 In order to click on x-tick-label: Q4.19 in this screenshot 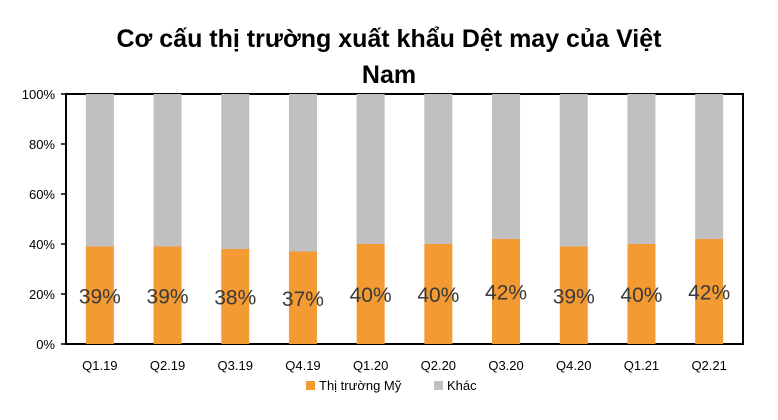, I will do `click(302, 365)`.